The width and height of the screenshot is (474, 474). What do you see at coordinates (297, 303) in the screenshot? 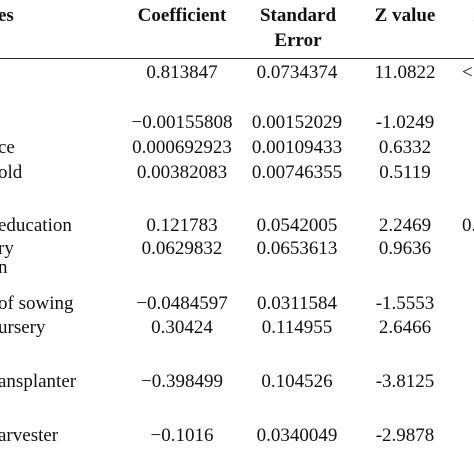
I see `cell-standard-error: 0.0311584` at bounding box center [297, 303].